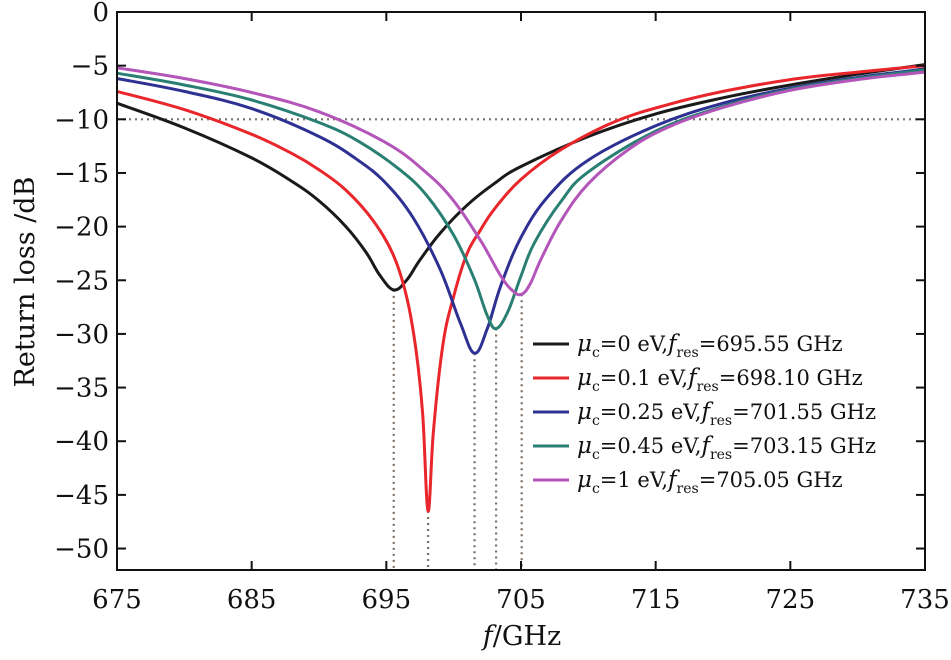 The height and width of the screenshot is (660, 951). Describe the element at coordinates (81, 389) in the screenshot. I see `y-tick-label: −35` at that location.